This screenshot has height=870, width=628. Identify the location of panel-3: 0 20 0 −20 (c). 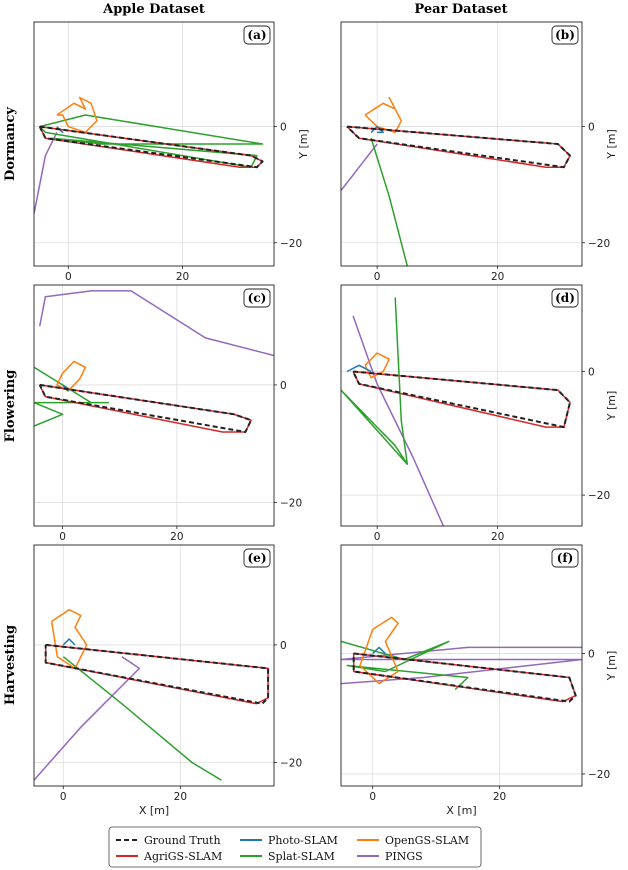
(167, 413).